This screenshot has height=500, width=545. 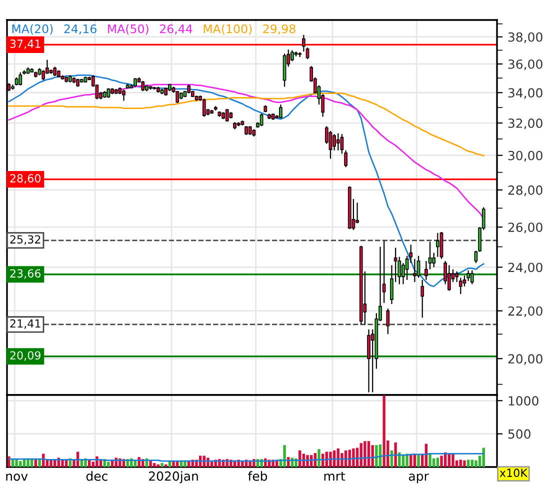 What do you see at coordinates (25, 274) in the screenshot?
I see `ref-line-label: 23,66` at bounding box center [25, 274].